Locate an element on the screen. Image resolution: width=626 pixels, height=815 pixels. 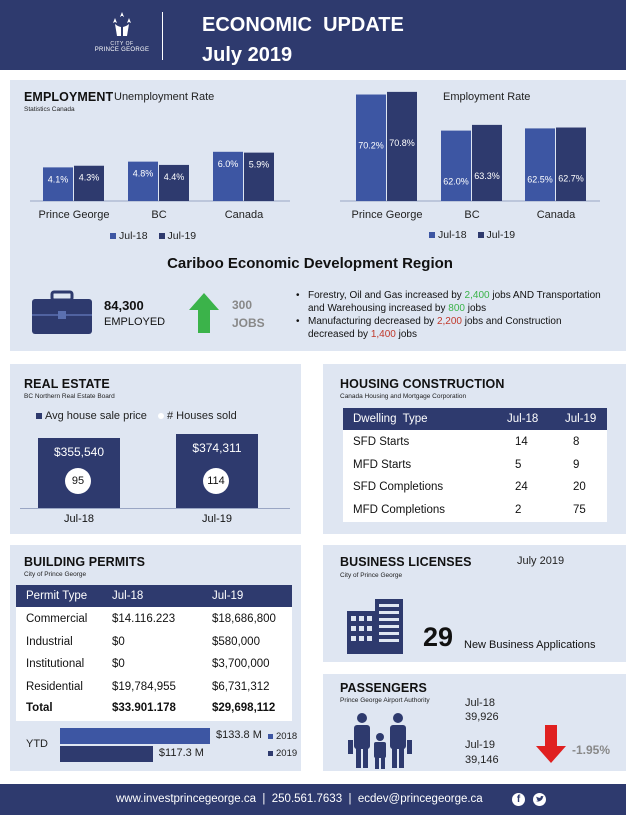
ytd-bar-2019 is located at coordinates (106, 754).